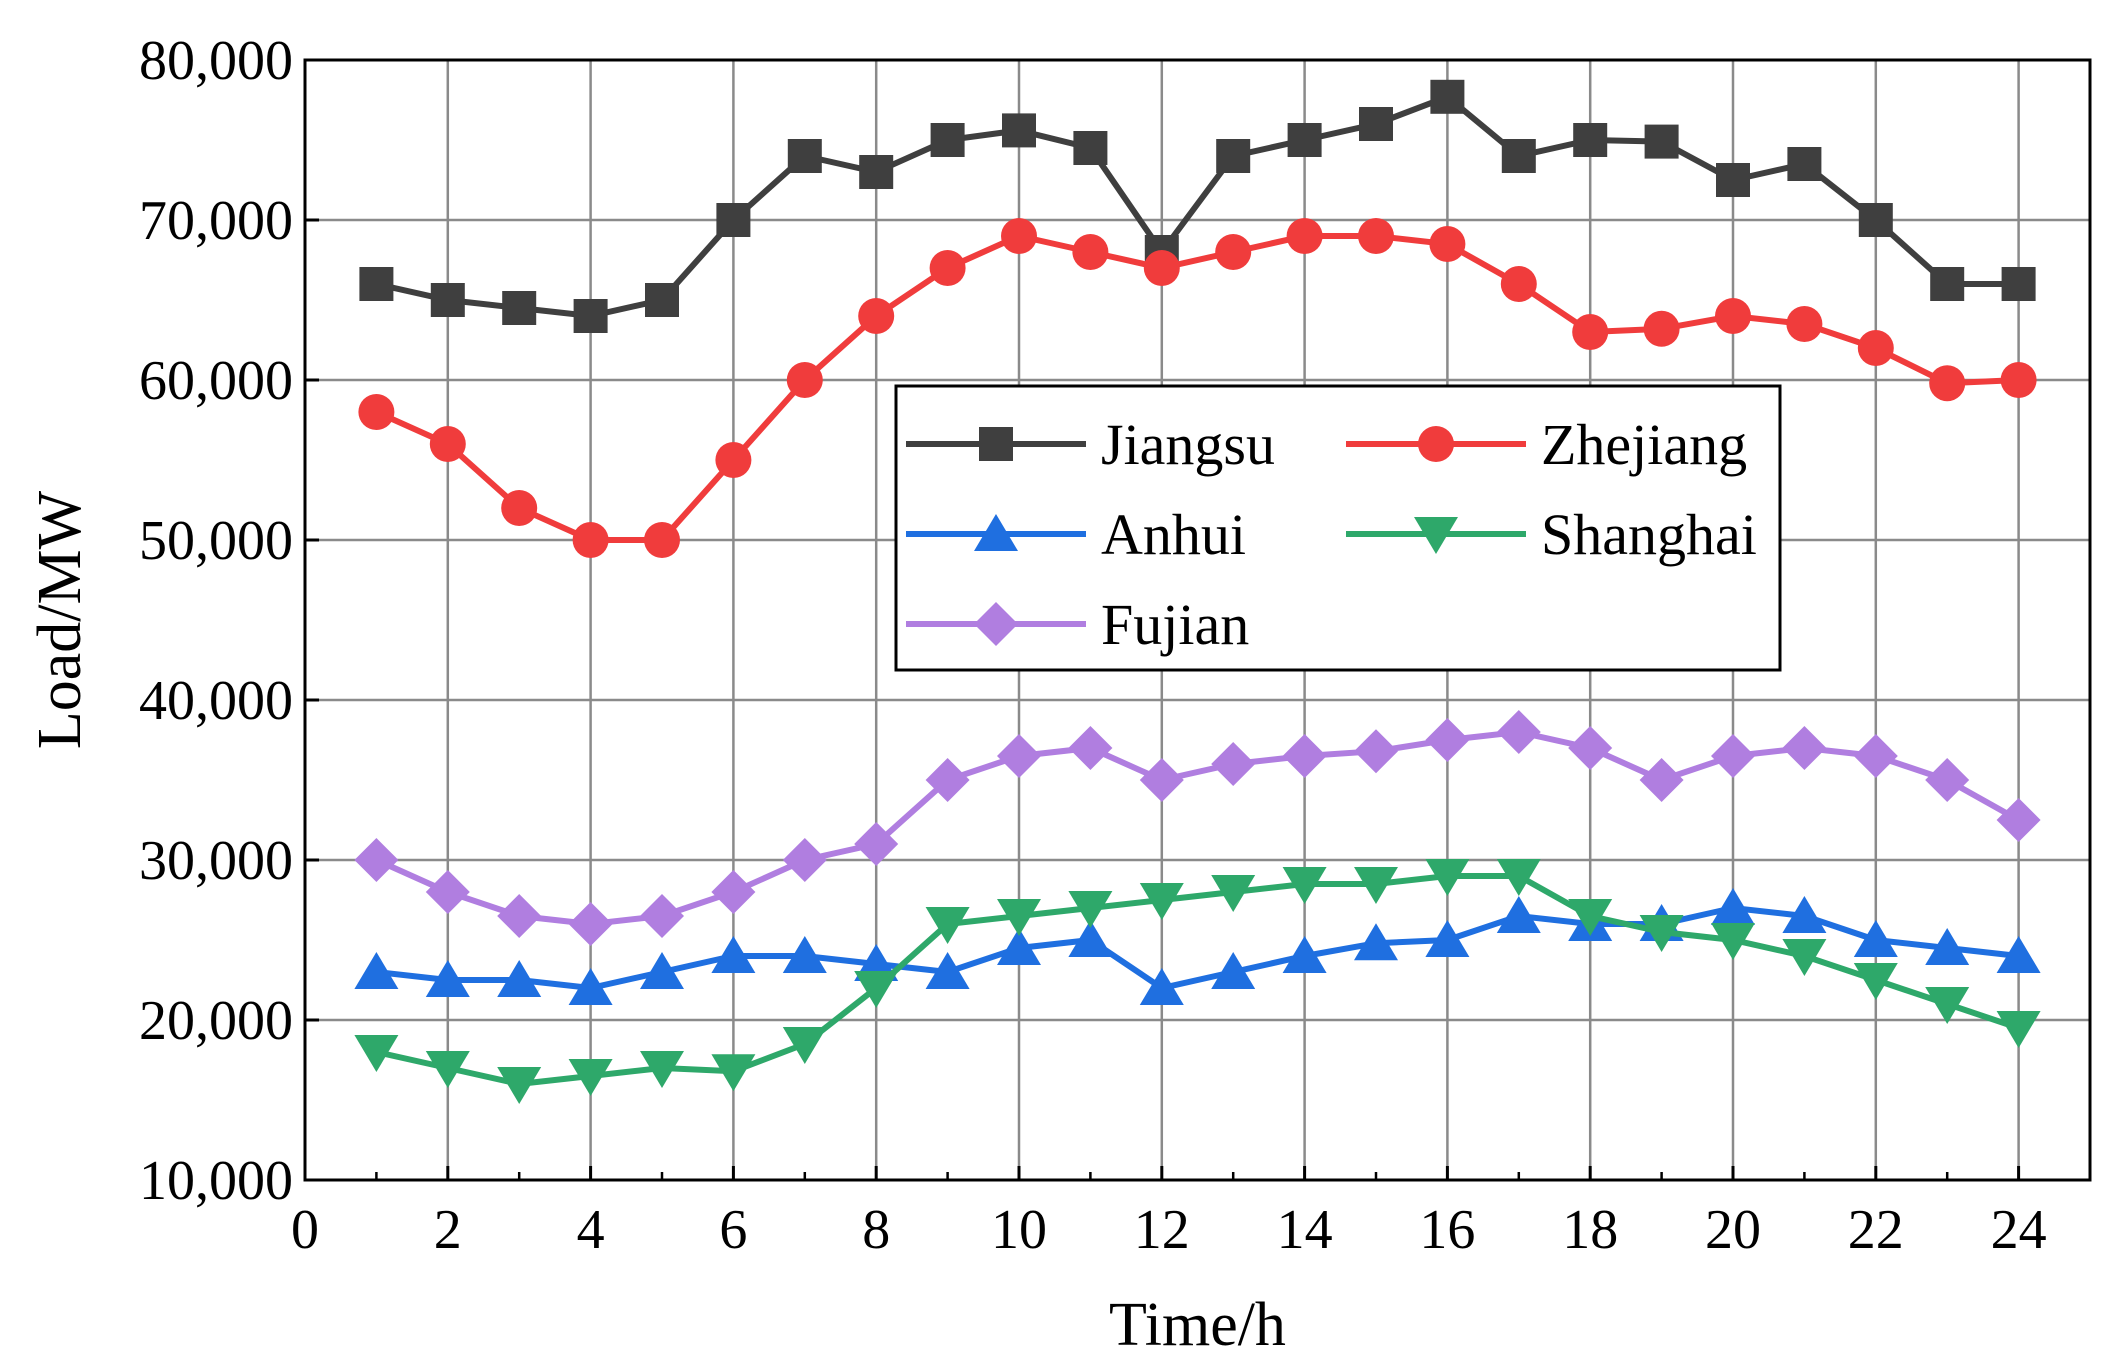  I want to click on x-tick-label: 24, so click(2019, 1230).